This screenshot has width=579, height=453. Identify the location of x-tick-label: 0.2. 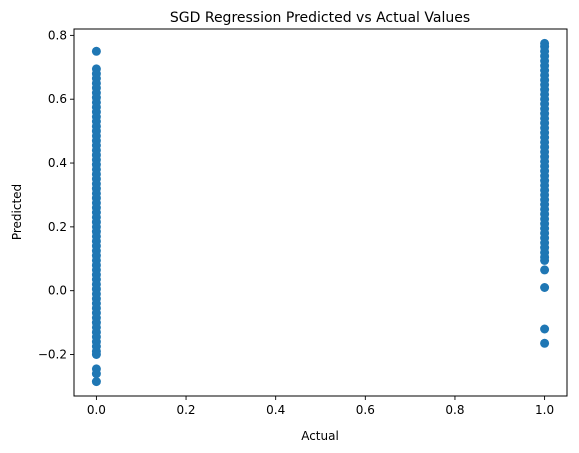
(185, 410).